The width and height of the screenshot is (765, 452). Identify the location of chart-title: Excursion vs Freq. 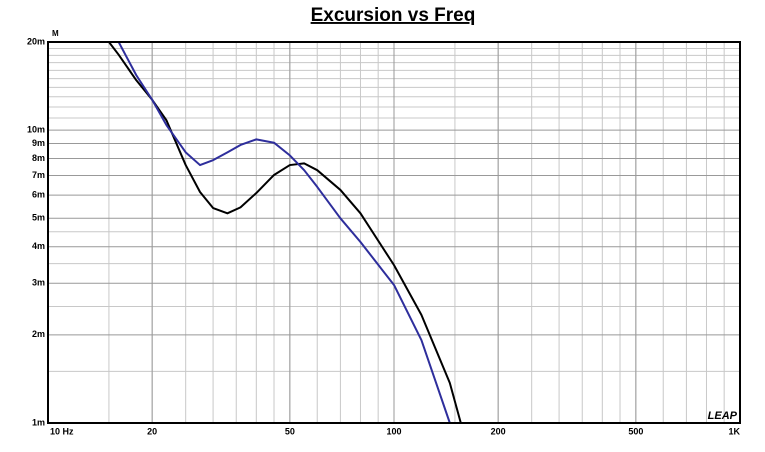
(393, 15).